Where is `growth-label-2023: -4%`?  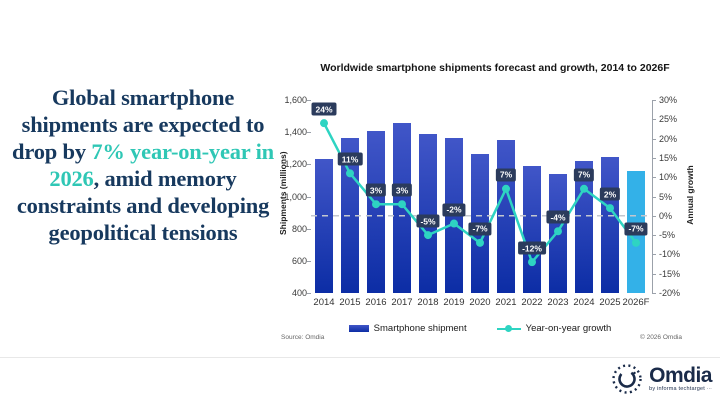
growth-label-2023: -4% is located at coordinates (558, 217).